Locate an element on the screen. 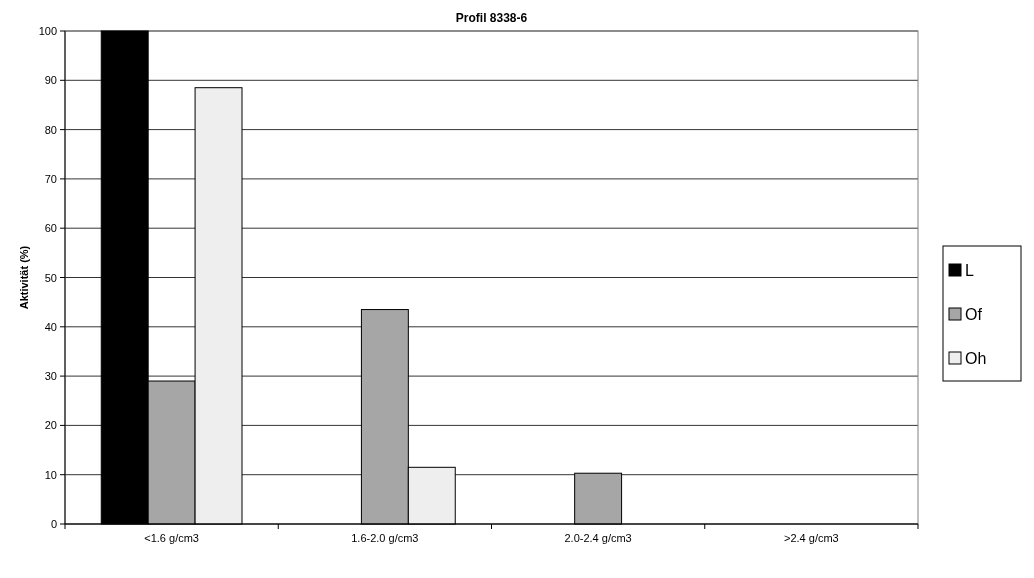 The width and height of the screenshot is (1034, 578). x-tick-label: >2.4 g/cm3 is located at coordinates (811, 538).